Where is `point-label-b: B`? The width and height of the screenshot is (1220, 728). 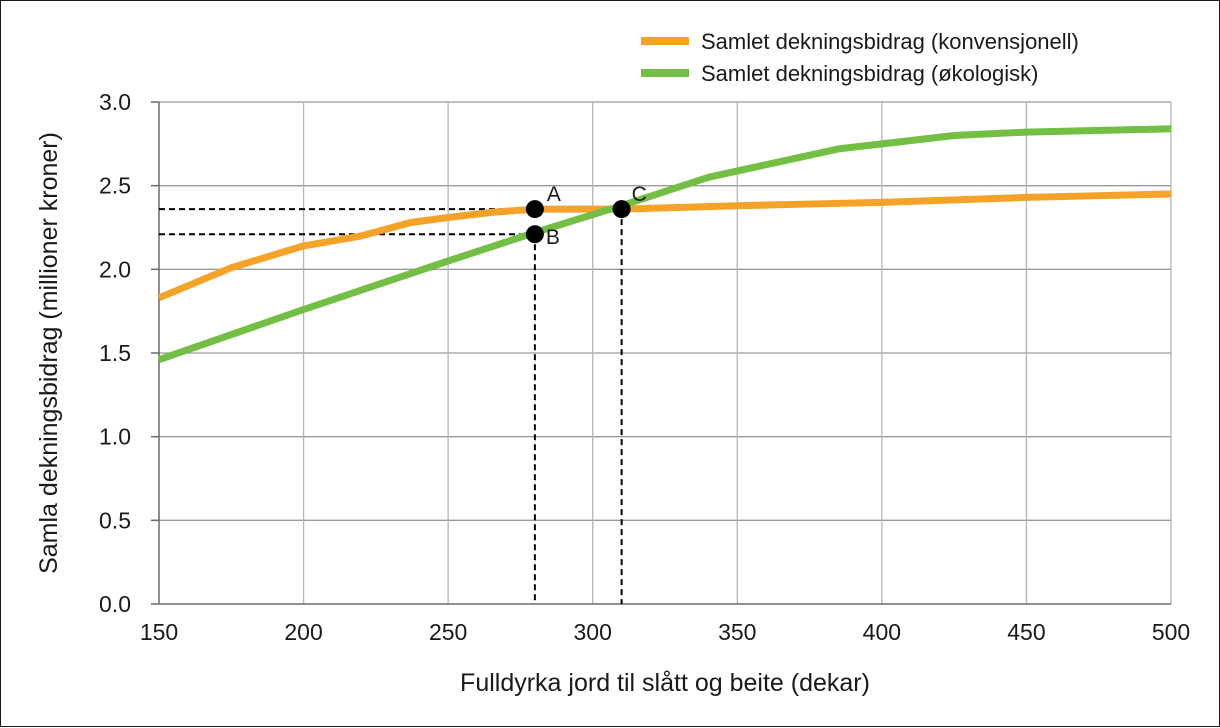 point-label-b: B is located at coordinates (553, 237).